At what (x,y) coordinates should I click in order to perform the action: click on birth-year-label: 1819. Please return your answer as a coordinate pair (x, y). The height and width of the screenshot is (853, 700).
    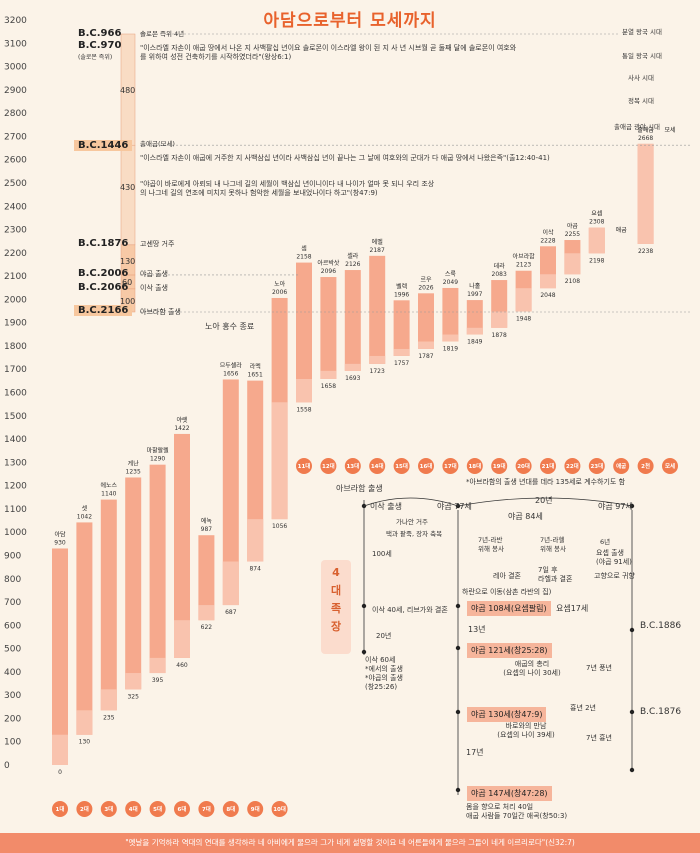
    Looking at the image, I should click on (450, 349).